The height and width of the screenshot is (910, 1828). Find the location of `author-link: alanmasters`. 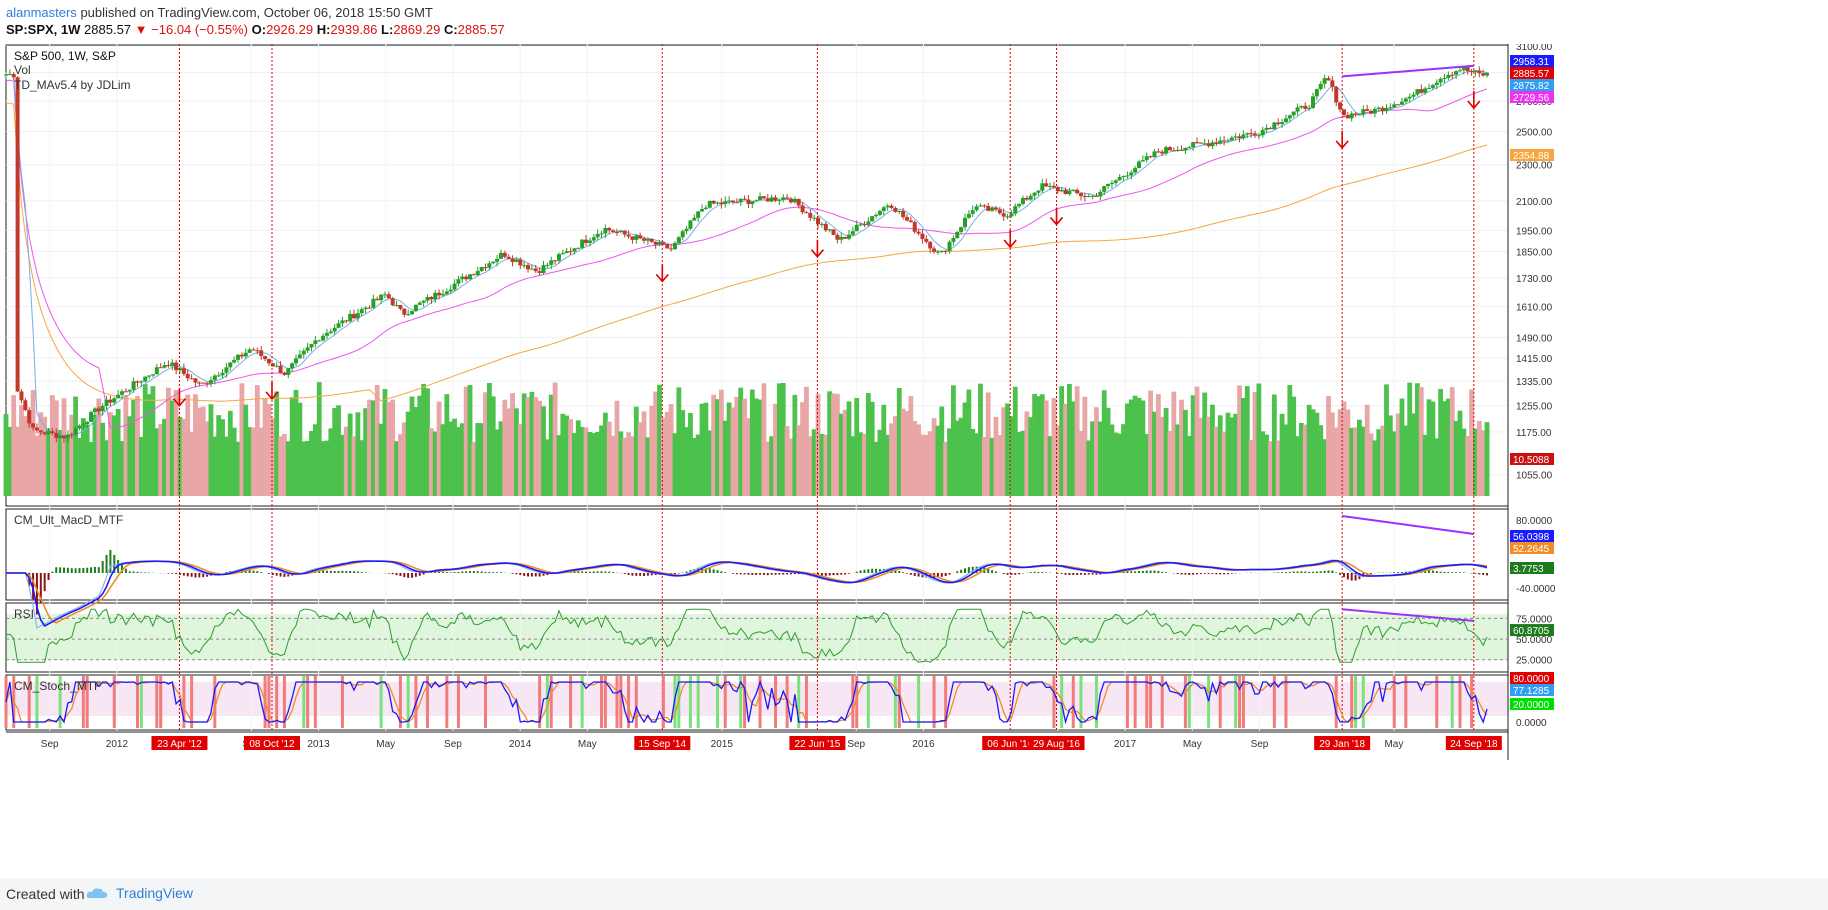

author-link: alanmasters is located at coordinates (41, 12).